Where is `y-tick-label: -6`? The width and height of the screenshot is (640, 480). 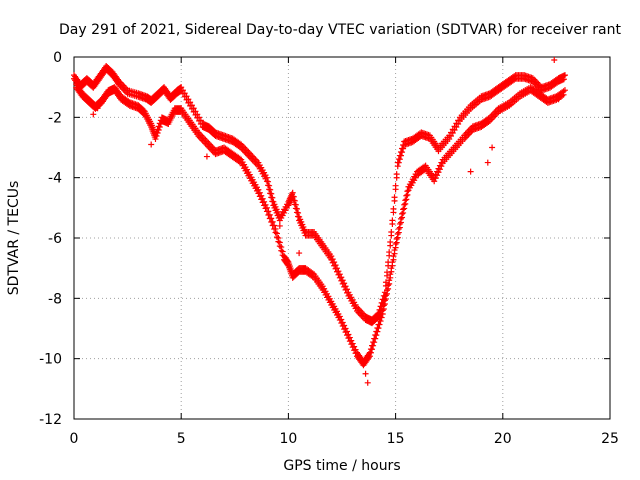
y-tick-label: -6 is located at coordinates (55, 239).